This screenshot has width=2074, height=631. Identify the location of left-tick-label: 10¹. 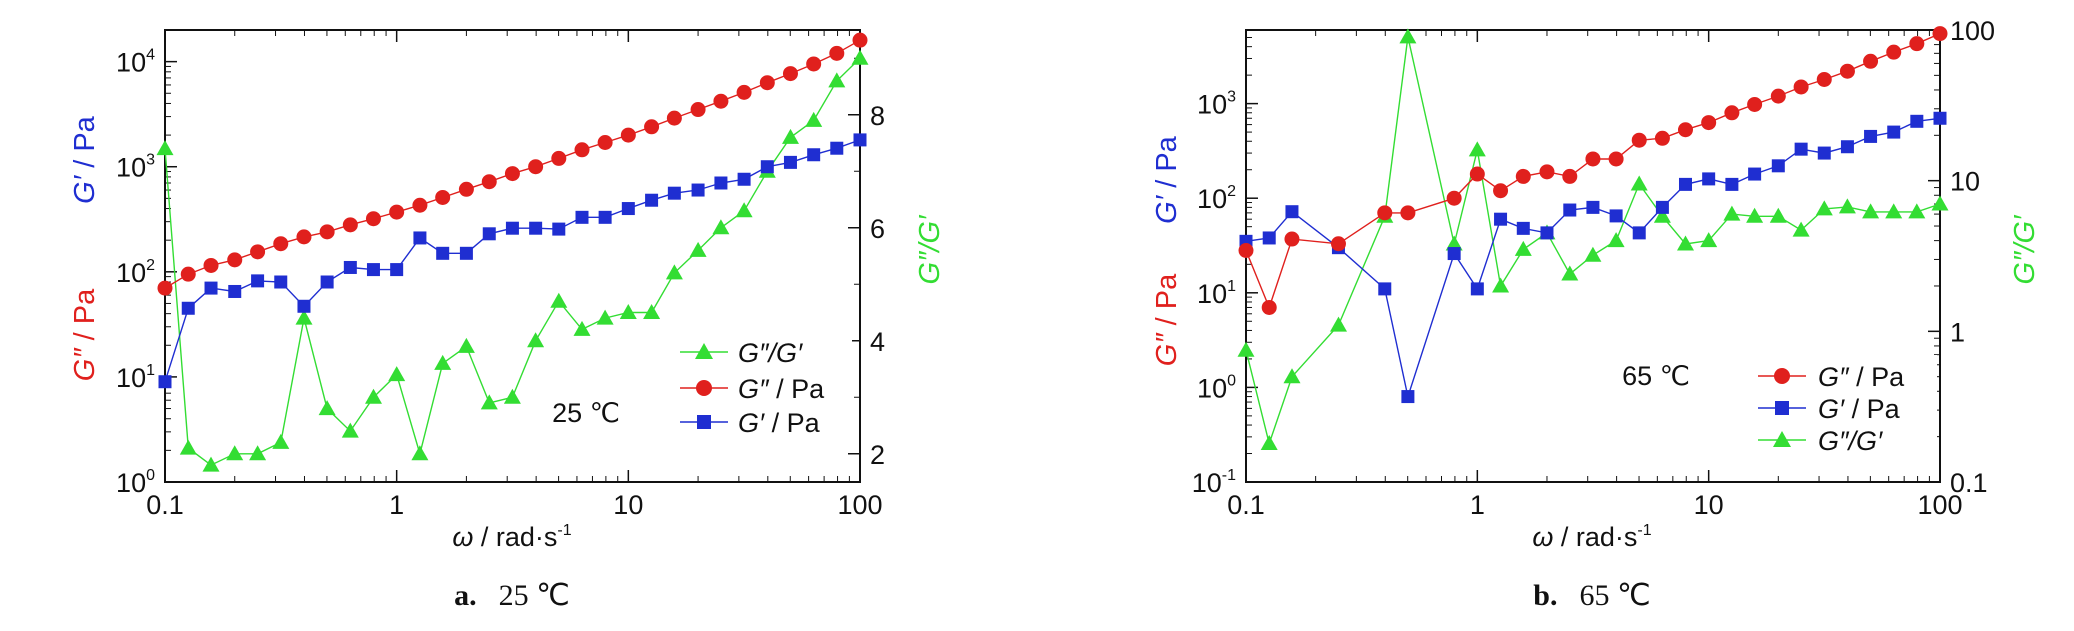
(135, 377).